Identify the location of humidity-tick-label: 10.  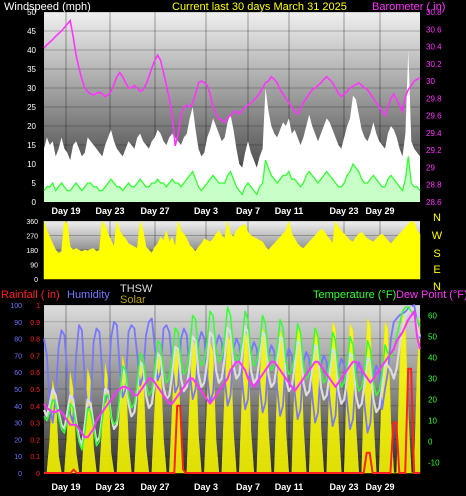
(18, 457).